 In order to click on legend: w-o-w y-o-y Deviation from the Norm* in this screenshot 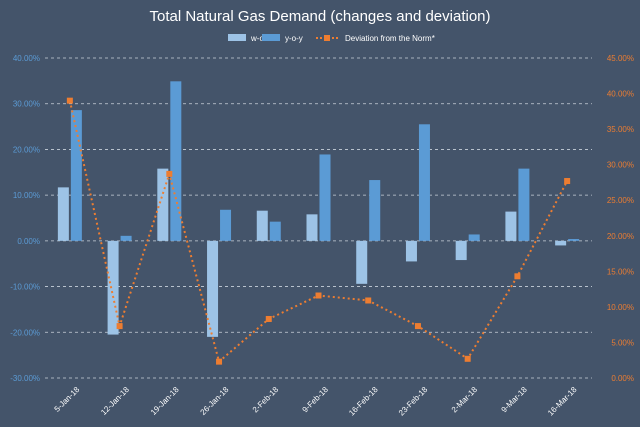, I will do `click(331, 38)`.